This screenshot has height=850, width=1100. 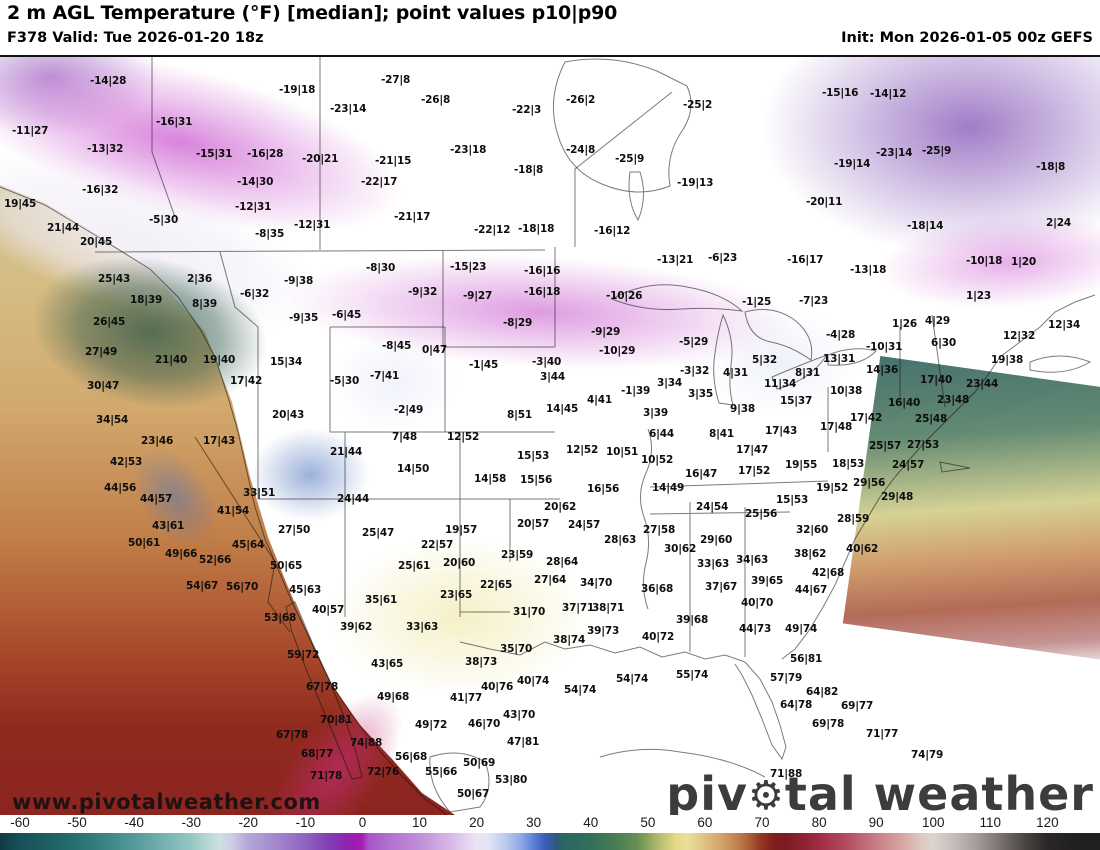 I want to click on point-value-label: 29|60, so click(x=716, y=540).